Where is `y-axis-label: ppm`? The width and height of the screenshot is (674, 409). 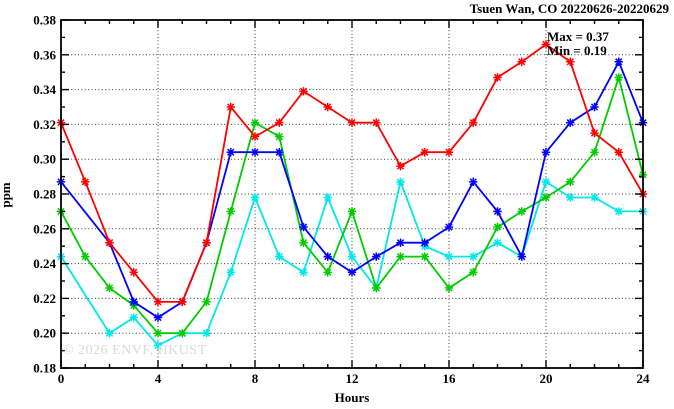
y-axis-label: ppm is located at coordinates (6, 195).